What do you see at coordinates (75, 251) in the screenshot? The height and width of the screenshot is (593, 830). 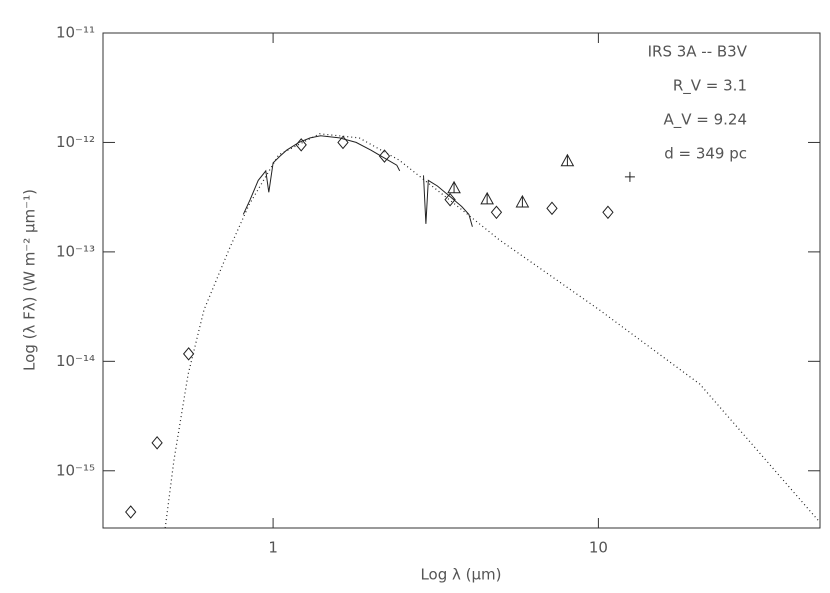 I see `y-tick-label: 10⁻¹³` at bounding box center [75, 251].